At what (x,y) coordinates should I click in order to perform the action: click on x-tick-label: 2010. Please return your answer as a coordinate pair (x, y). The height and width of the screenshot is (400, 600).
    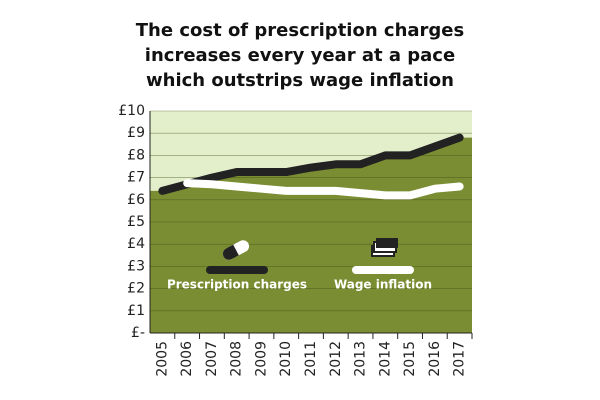
    Looking at the image, I should click on (286, 359).